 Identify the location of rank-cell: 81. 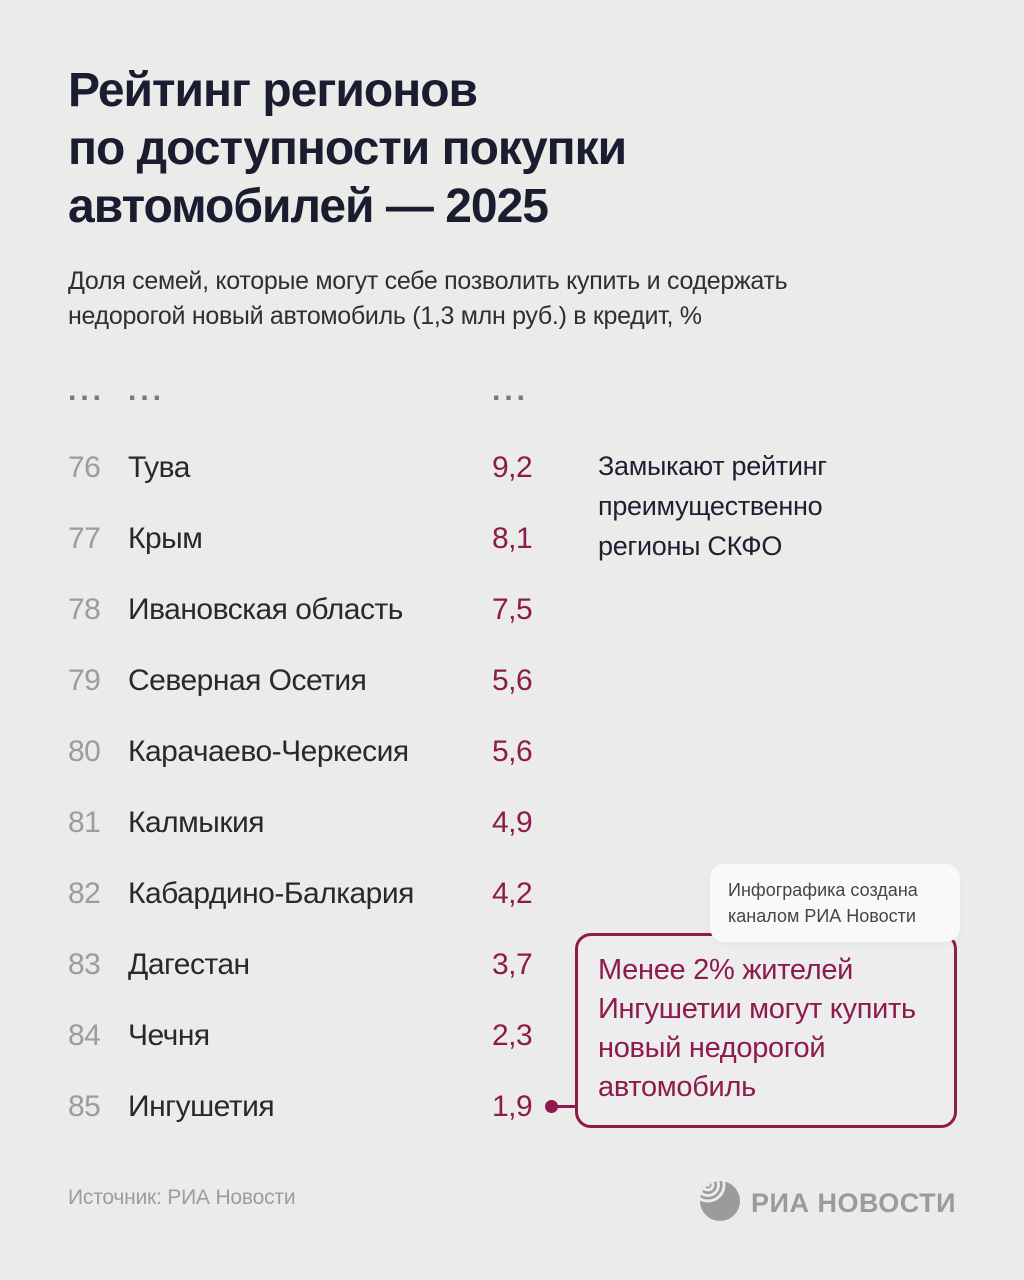
(84, 822).